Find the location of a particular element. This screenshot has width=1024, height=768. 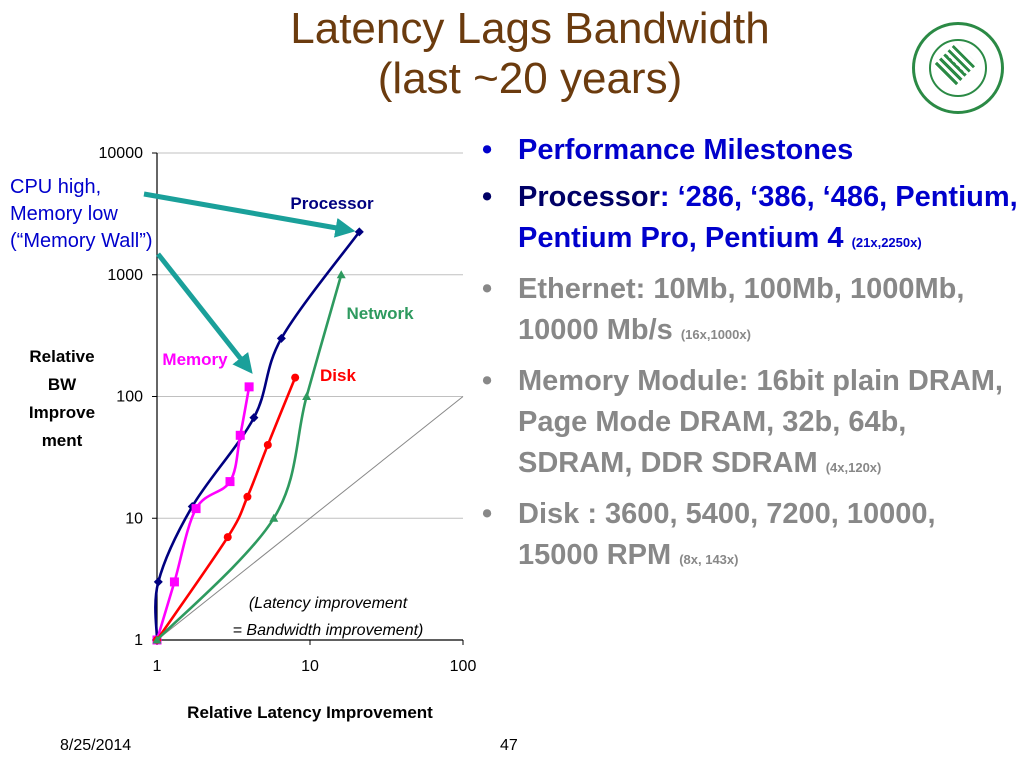

annotation-arrow-processor is located at coordinates (249, 214).